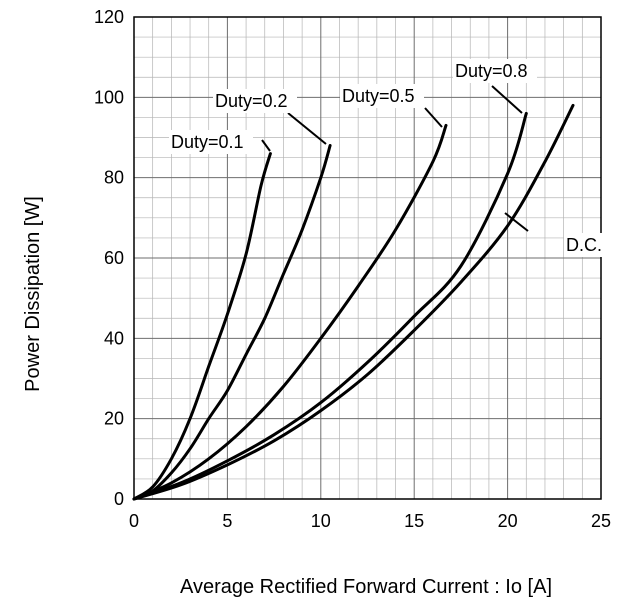  What do you see at coordinates (227, 521) in the screenshot?
I see `x-tick-label: 5` at bounding box center [227, 521].